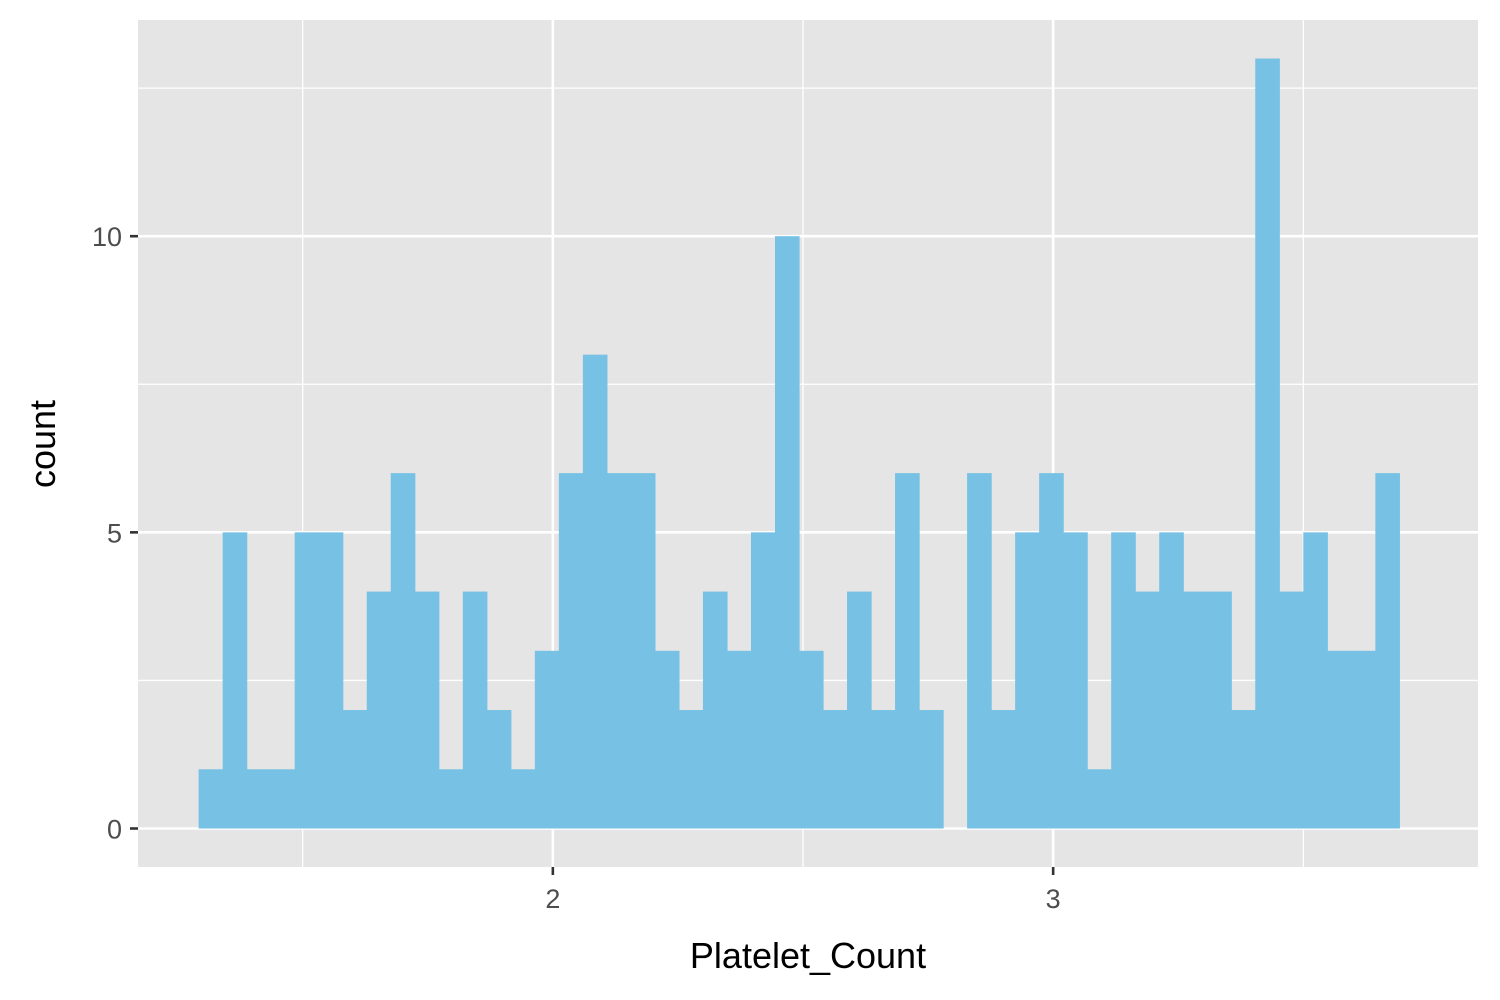 This screenshot has width=1500, height=1000. Describe the element at coordinates (42, 444) in the screenshot. I see `y-axis-title: count` at that location.